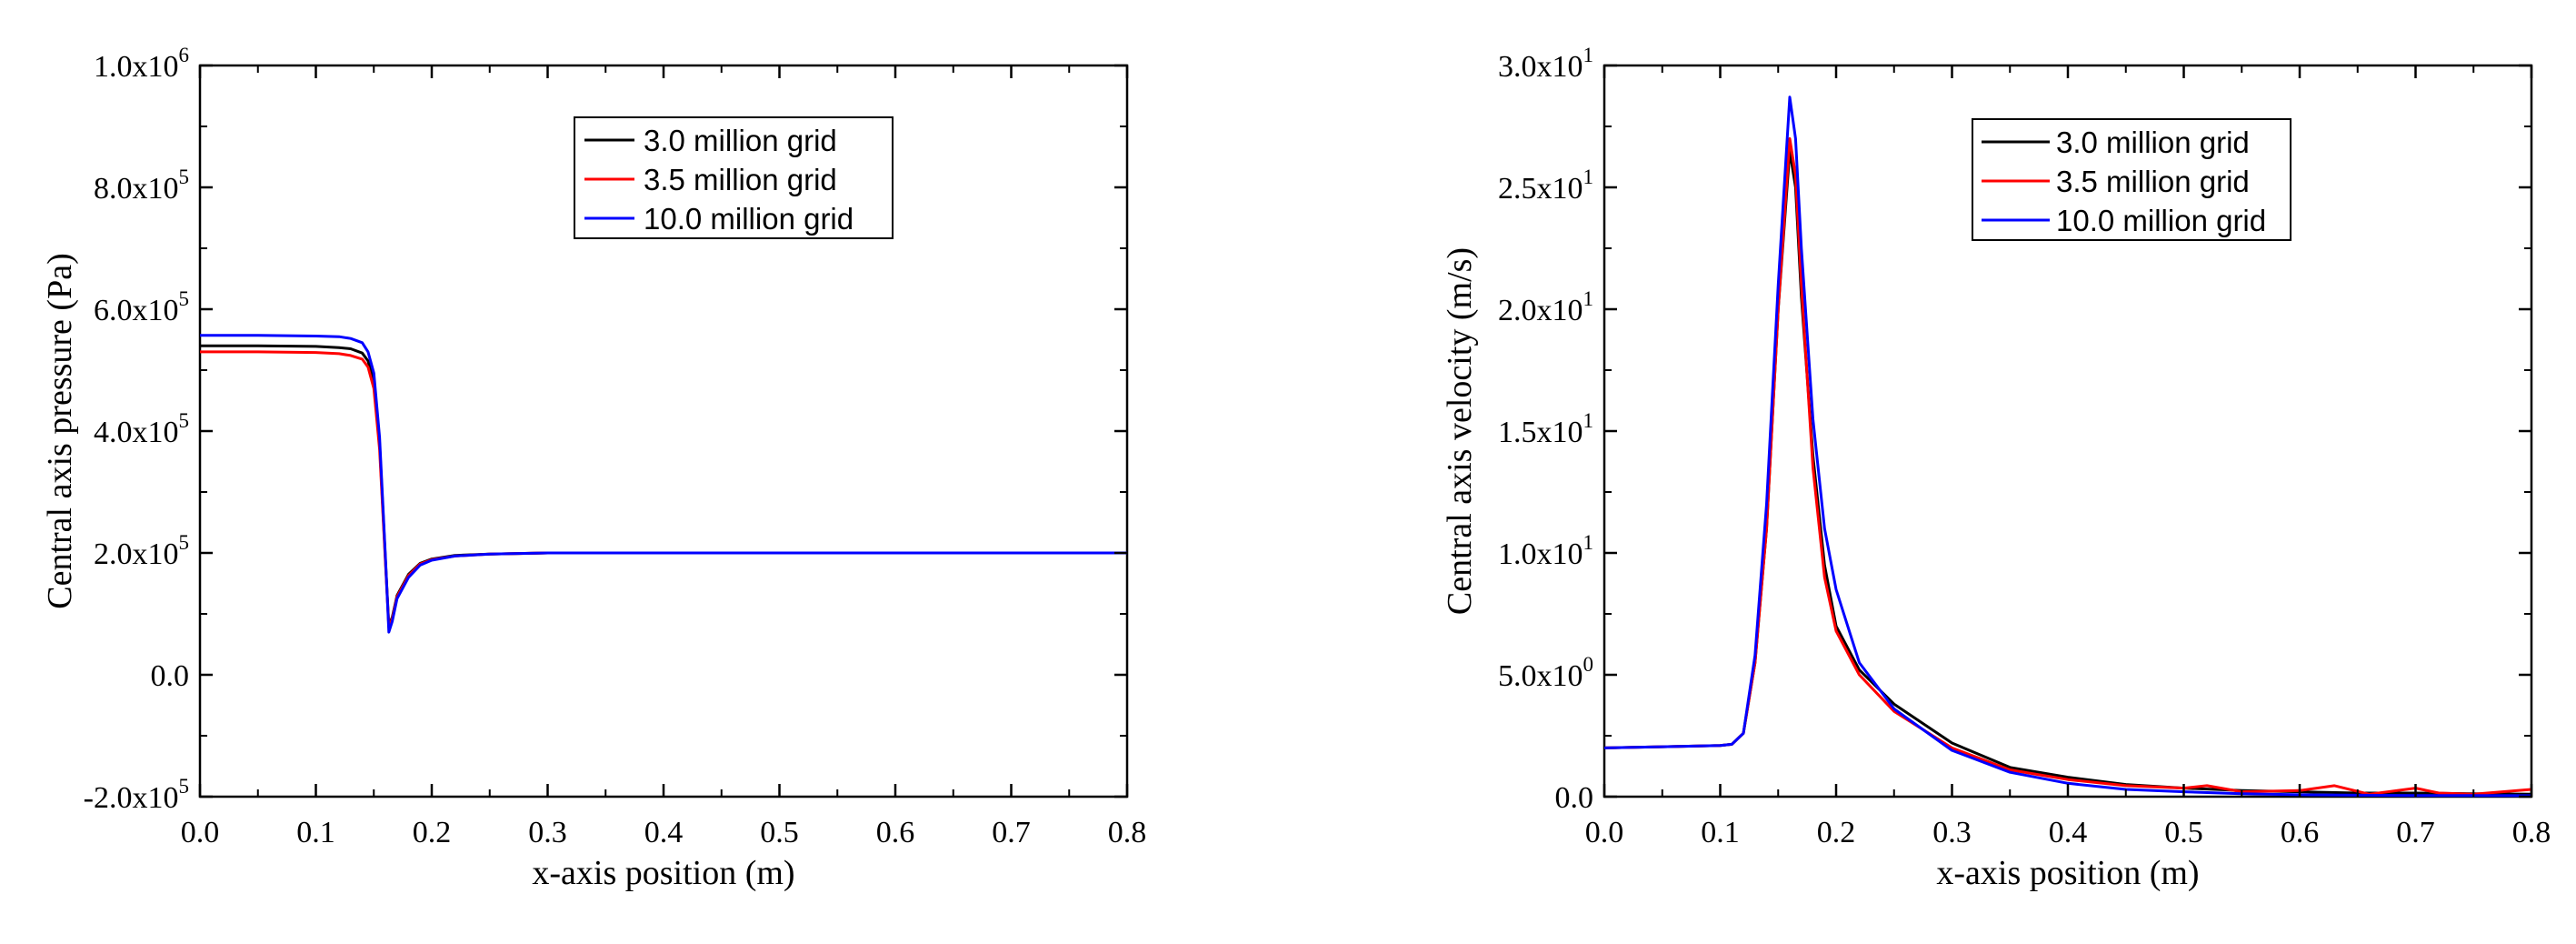 The image size is (2576, 944). What do you see at coordinates (547, 832) in the screenshot?
I see `pressure-x-tick-label: 0.3` at bounding box center [547, 832].